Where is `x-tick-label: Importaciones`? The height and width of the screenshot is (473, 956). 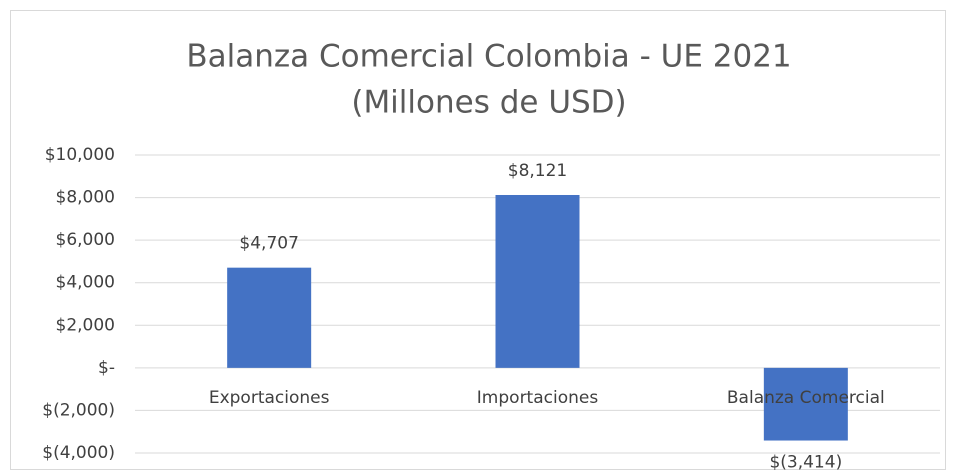
x-tick-label: Importaciones is located at coordinates (538, 398).